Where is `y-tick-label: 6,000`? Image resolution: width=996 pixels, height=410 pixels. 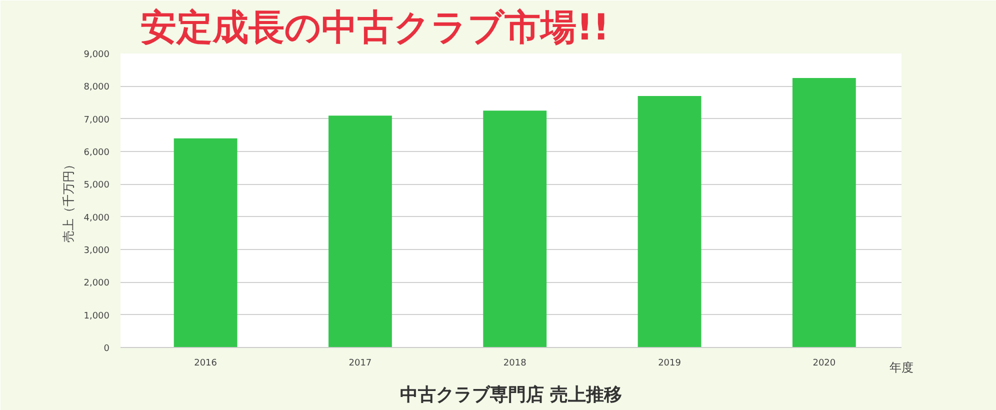 y-tick-label: 6,000 is located at coordinates (97, 153).